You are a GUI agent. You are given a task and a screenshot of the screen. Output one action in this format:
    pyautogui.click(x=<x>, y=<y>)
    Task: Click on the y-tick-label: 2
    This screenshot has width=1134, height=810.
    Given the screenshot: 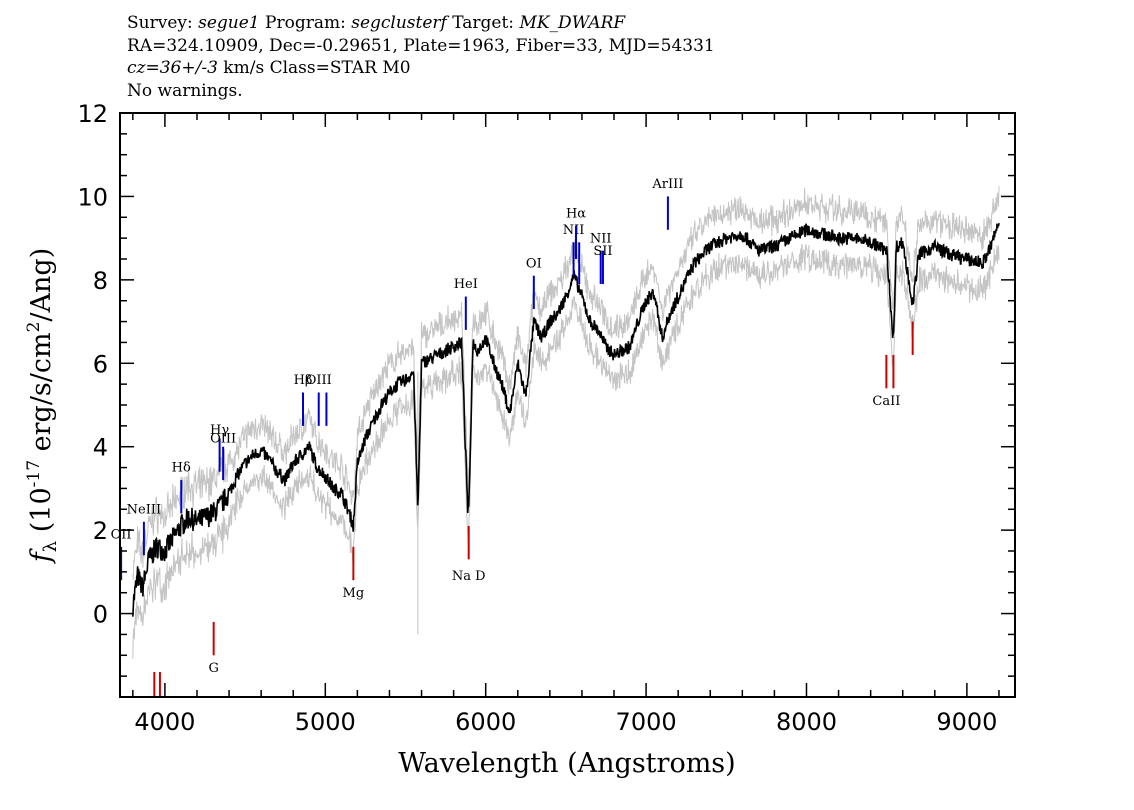 What is the action you would take?
    pyautogui.click(x=100, y=531)
    